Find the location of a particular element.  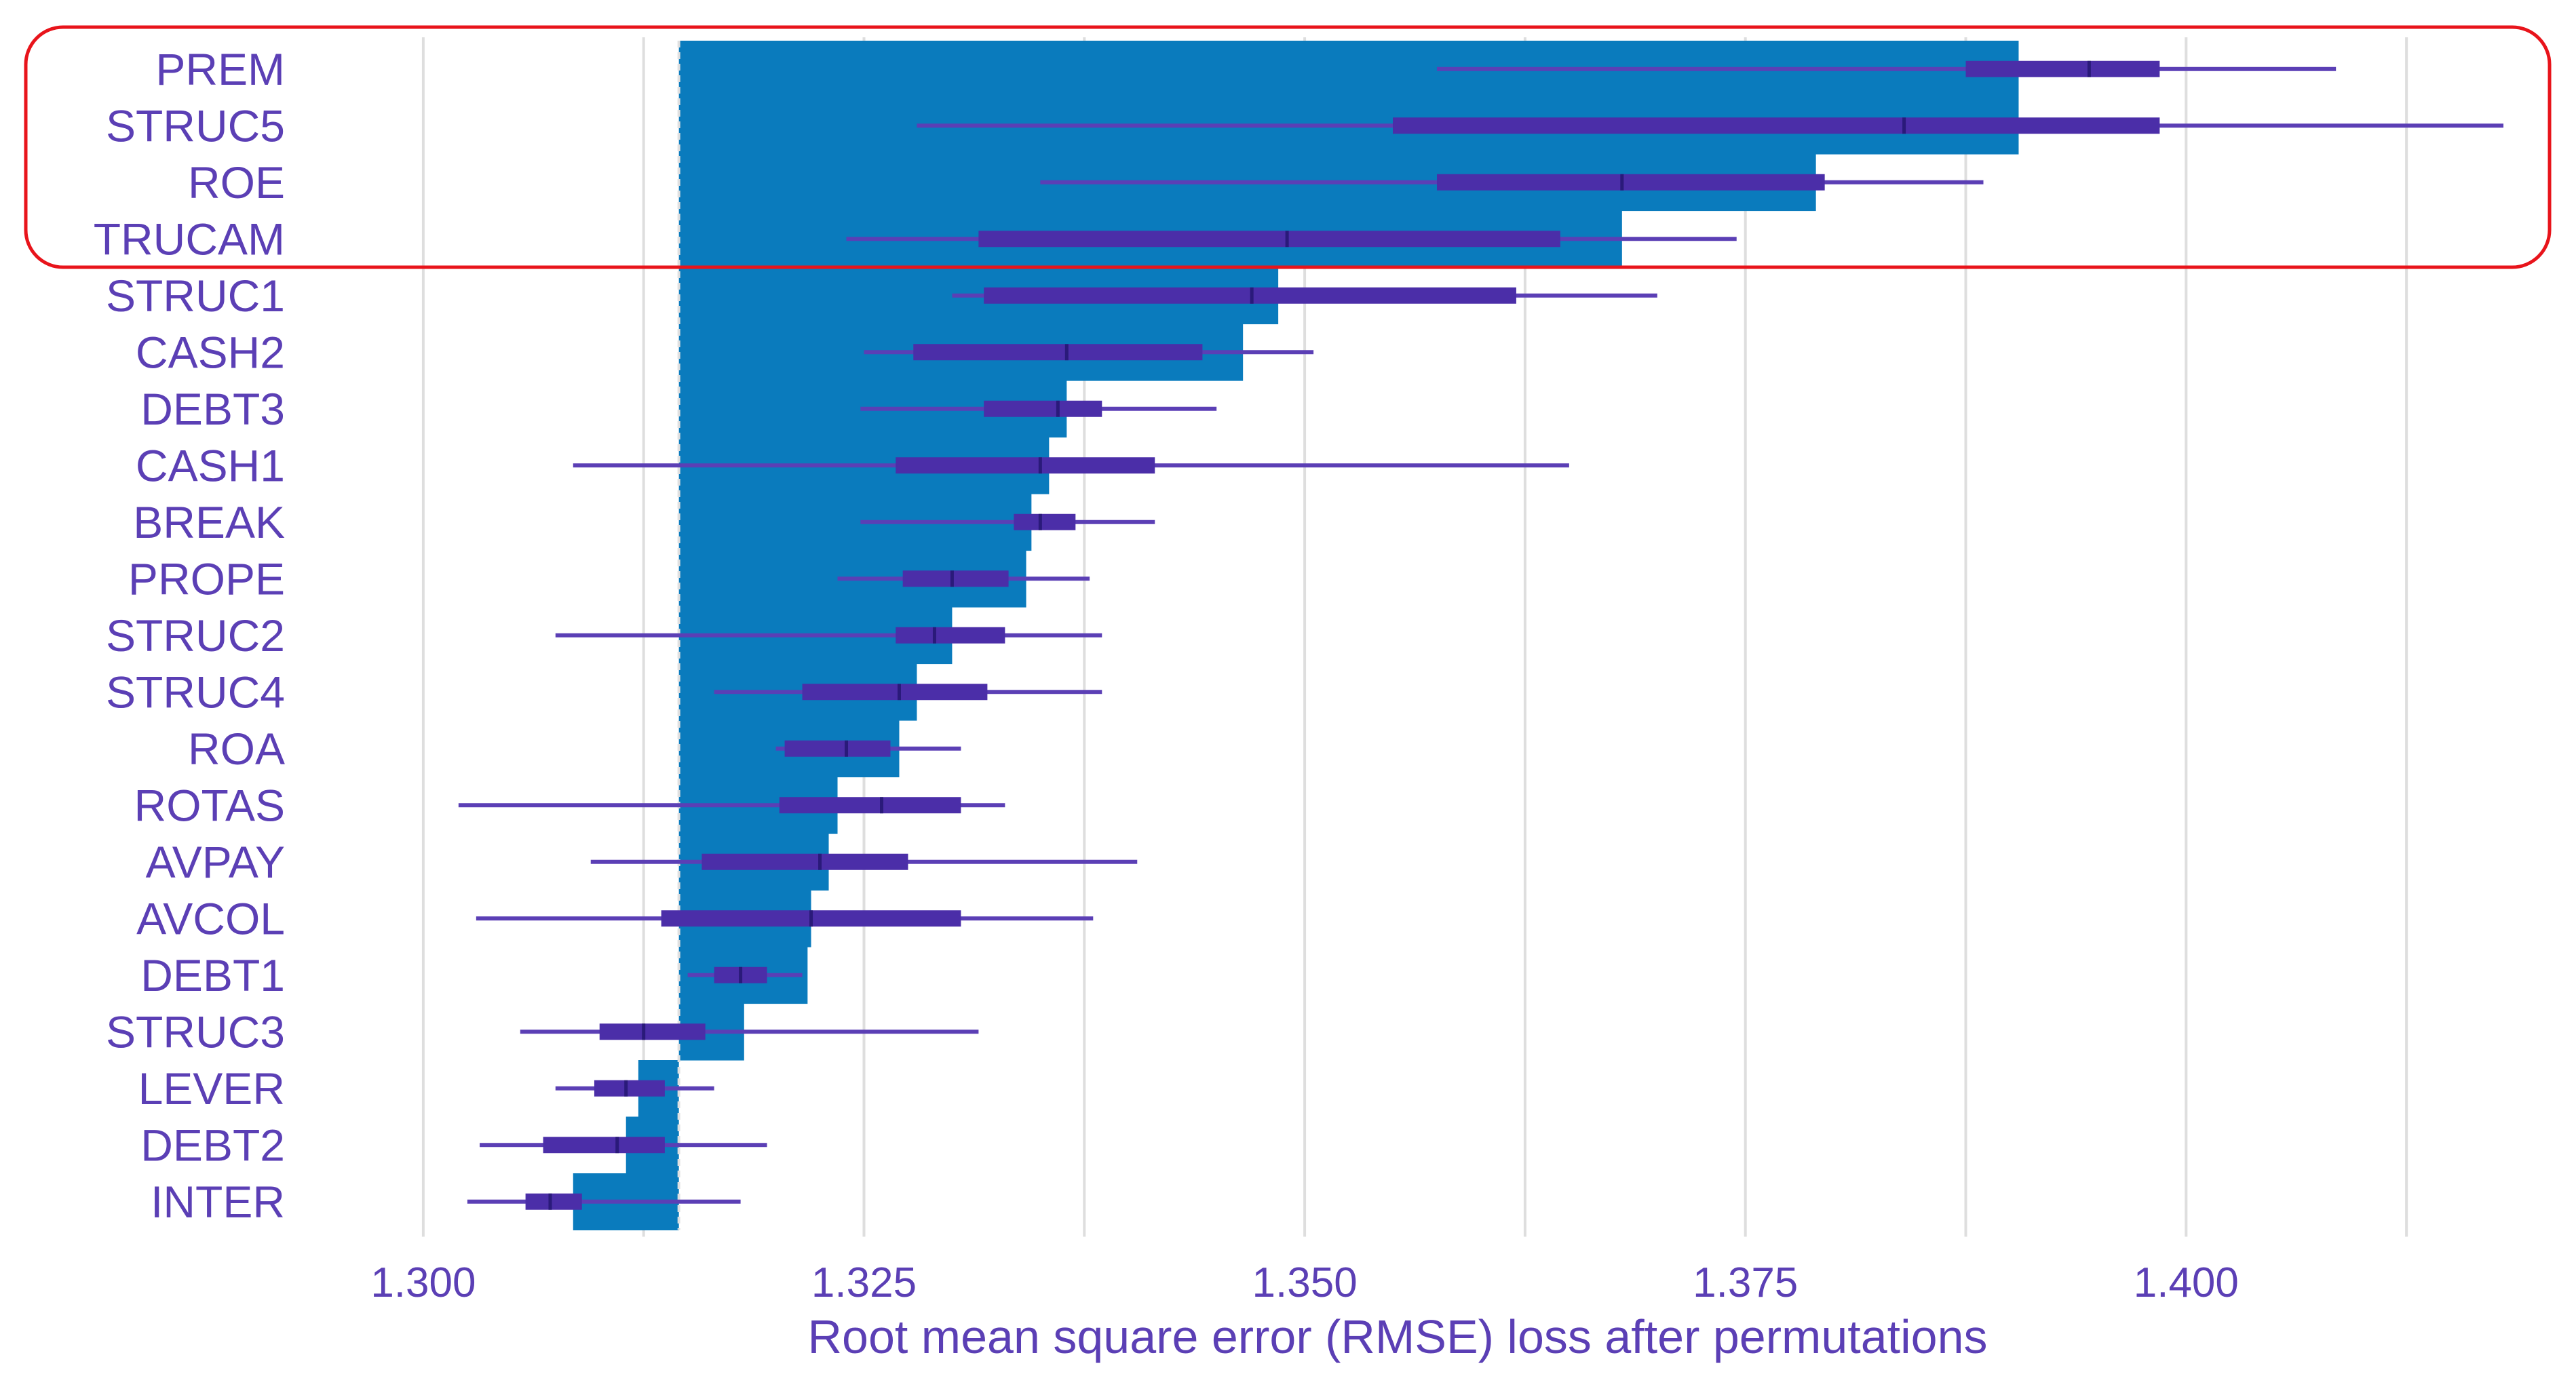

box-struc5 is located at coordinates (1777, 126).